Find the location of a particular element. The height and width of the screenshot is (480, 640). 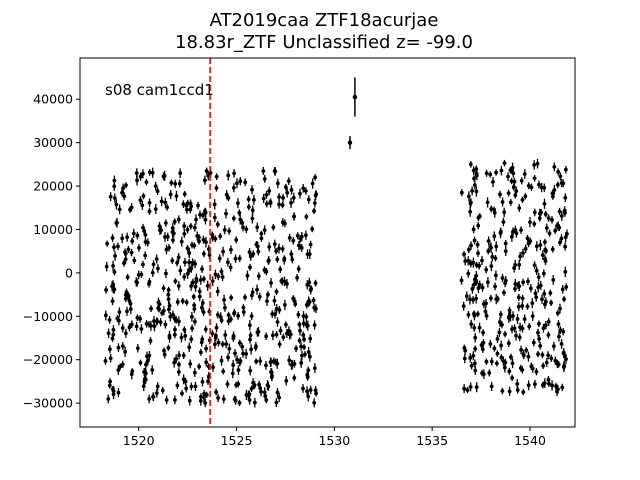

ccd-annotation: s08 cam1ccd1 is located at coordinates (159, 90).